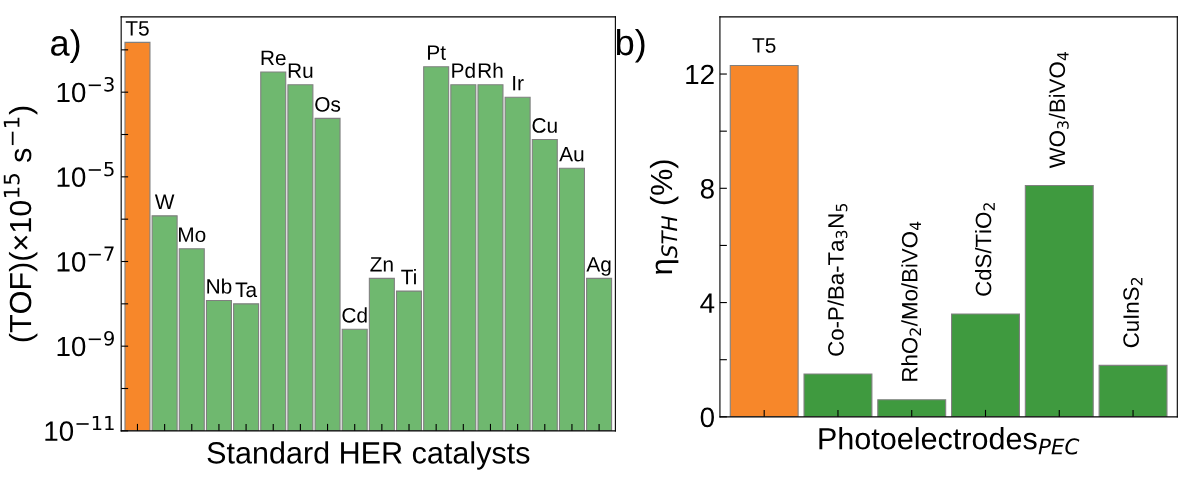  Describe the element at coordinates (985, 249) in the screenshot. I see `x-tick-label: CdS/TiO$_{2}$` at that location.